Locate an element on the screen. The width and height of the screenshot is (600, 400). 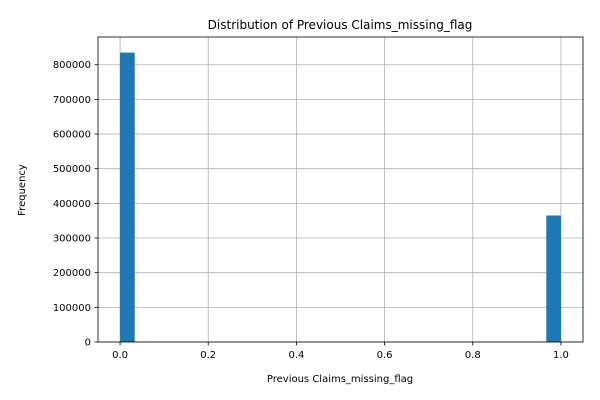
x-tick-label: 1.0 is located at coordinates (561, 355).